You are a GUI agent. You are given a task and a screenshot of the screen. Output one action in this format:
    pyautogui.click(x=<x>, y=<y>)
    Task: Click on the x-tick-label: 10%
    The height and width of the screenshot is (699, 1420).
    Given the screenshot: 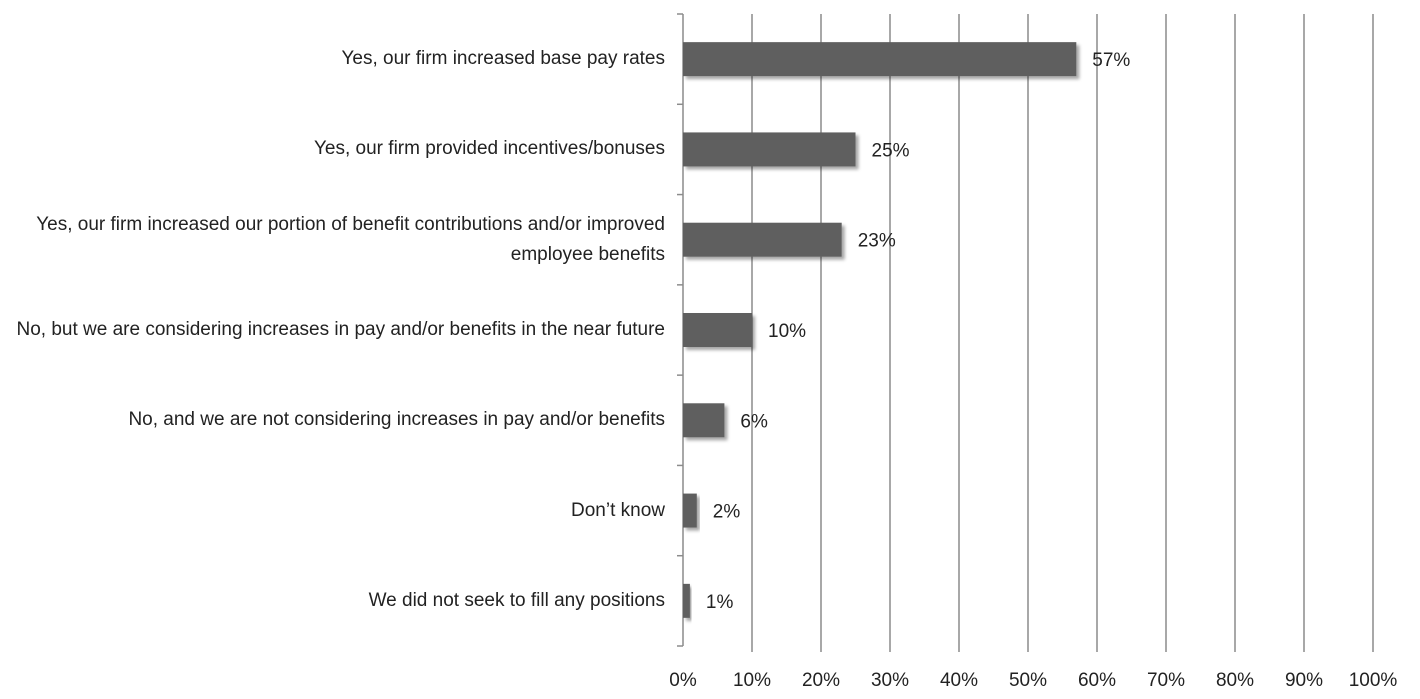 What is the action you would take?
    pyautogui.click(x=752, y=680)
    